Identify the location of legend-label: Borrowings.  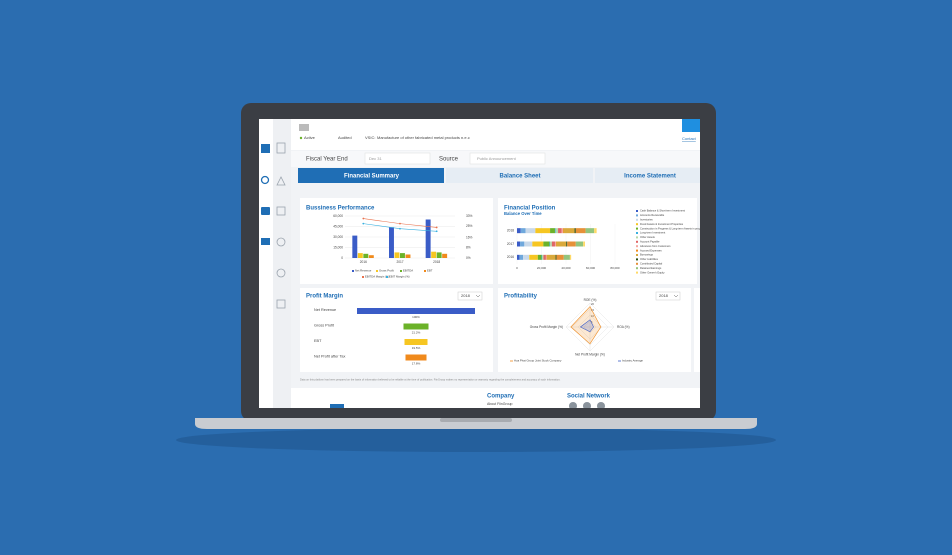
(647, 255).